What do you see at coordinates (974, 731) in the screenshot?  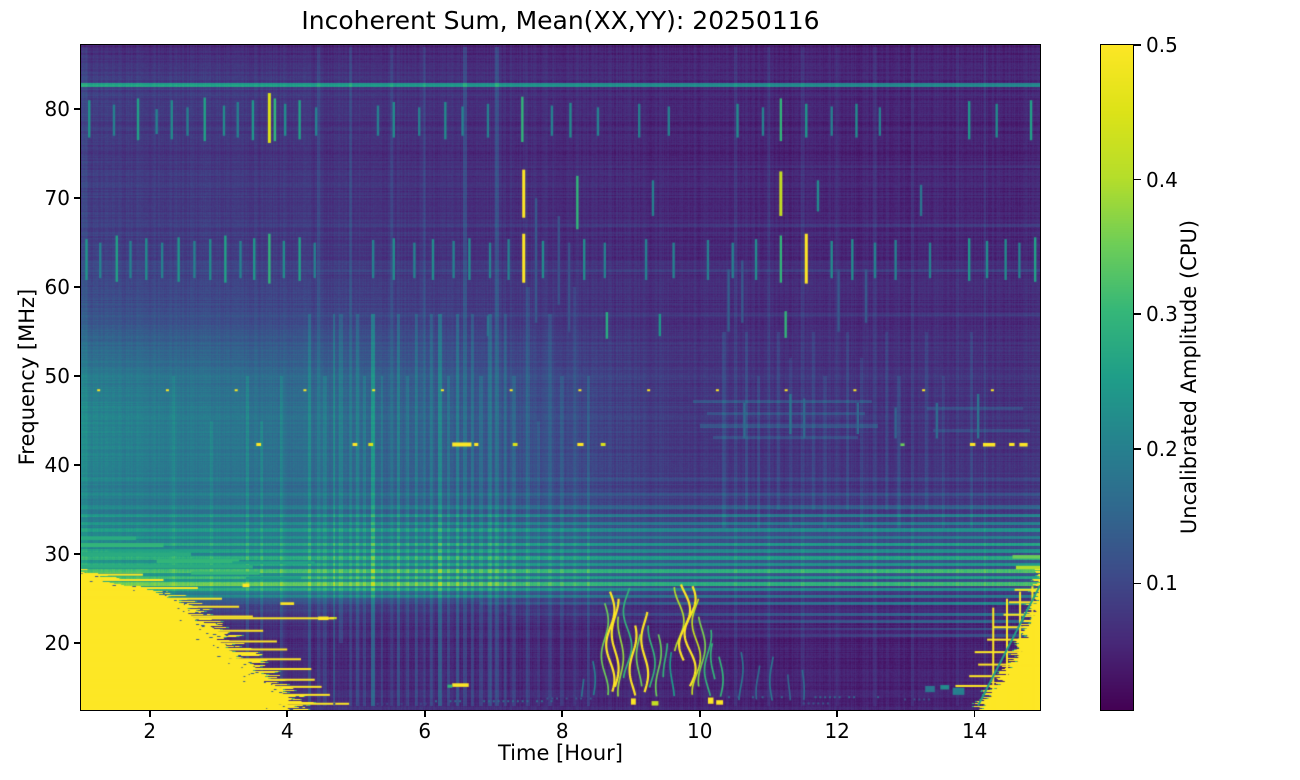 I see `x-tick-label: 14` at bounding box center [974, 731].